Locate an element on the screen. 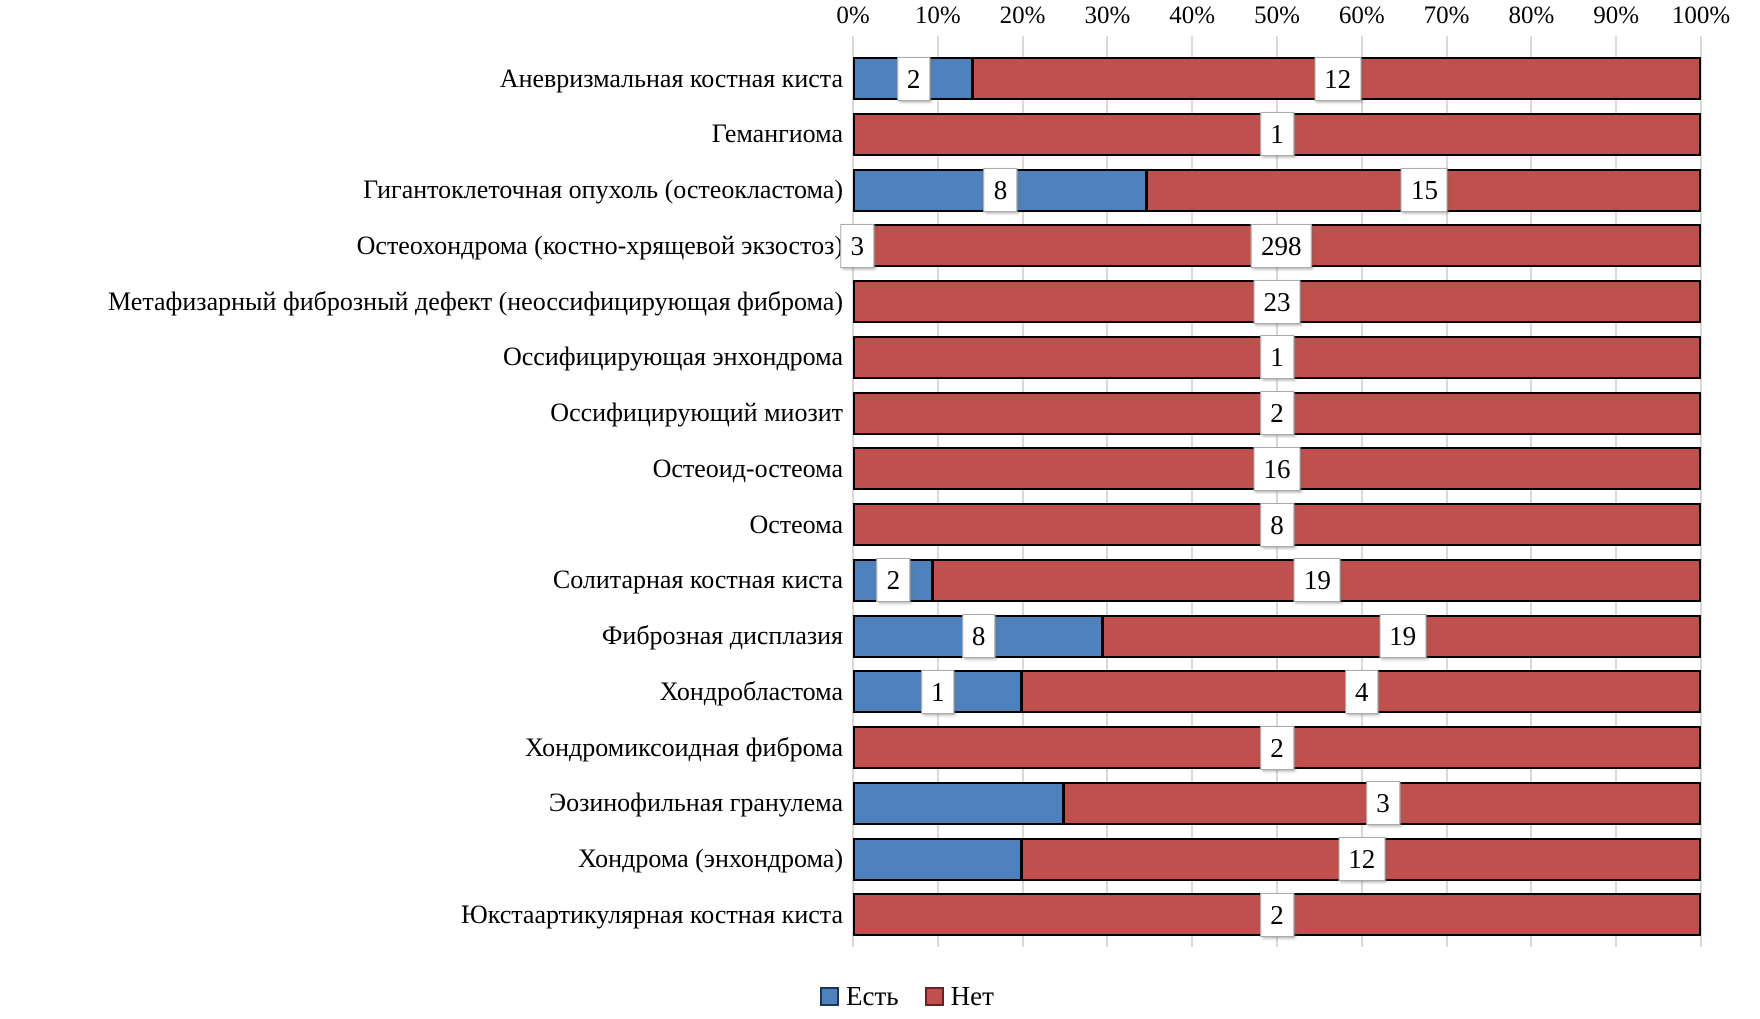  bar-row: Фиброзная дисплазия 8 19 is located at coordinates (880, 636).